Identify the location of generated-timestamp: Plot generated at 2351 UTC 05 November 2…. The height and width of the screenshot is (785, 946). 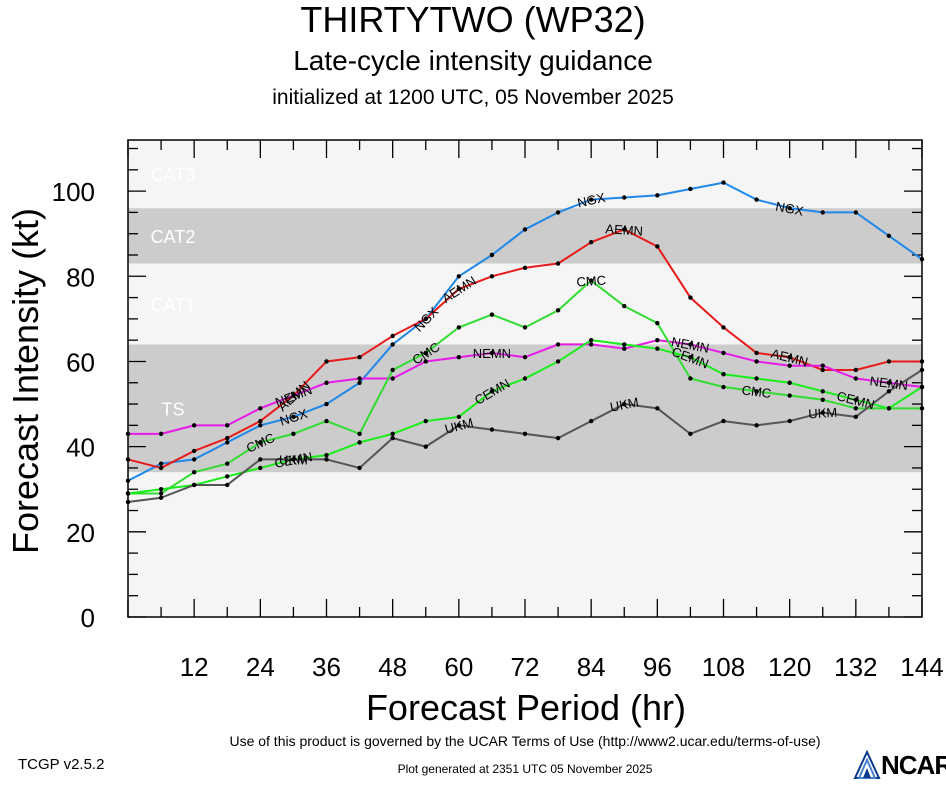
(525, 769).